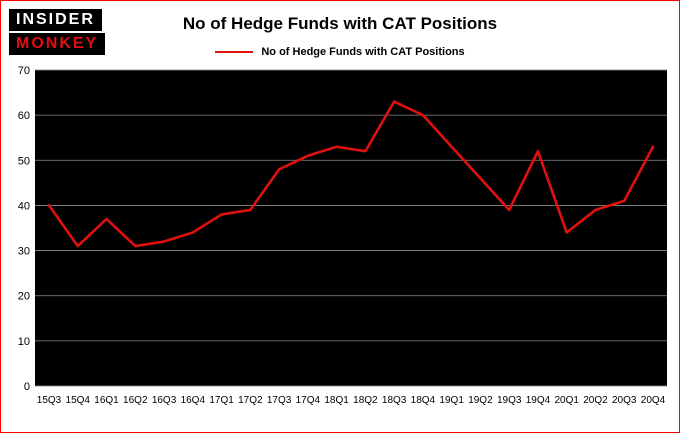 The width and height of the screenshot is (680, 433). I want to click on legend-line-swatch, so click(234, 52).